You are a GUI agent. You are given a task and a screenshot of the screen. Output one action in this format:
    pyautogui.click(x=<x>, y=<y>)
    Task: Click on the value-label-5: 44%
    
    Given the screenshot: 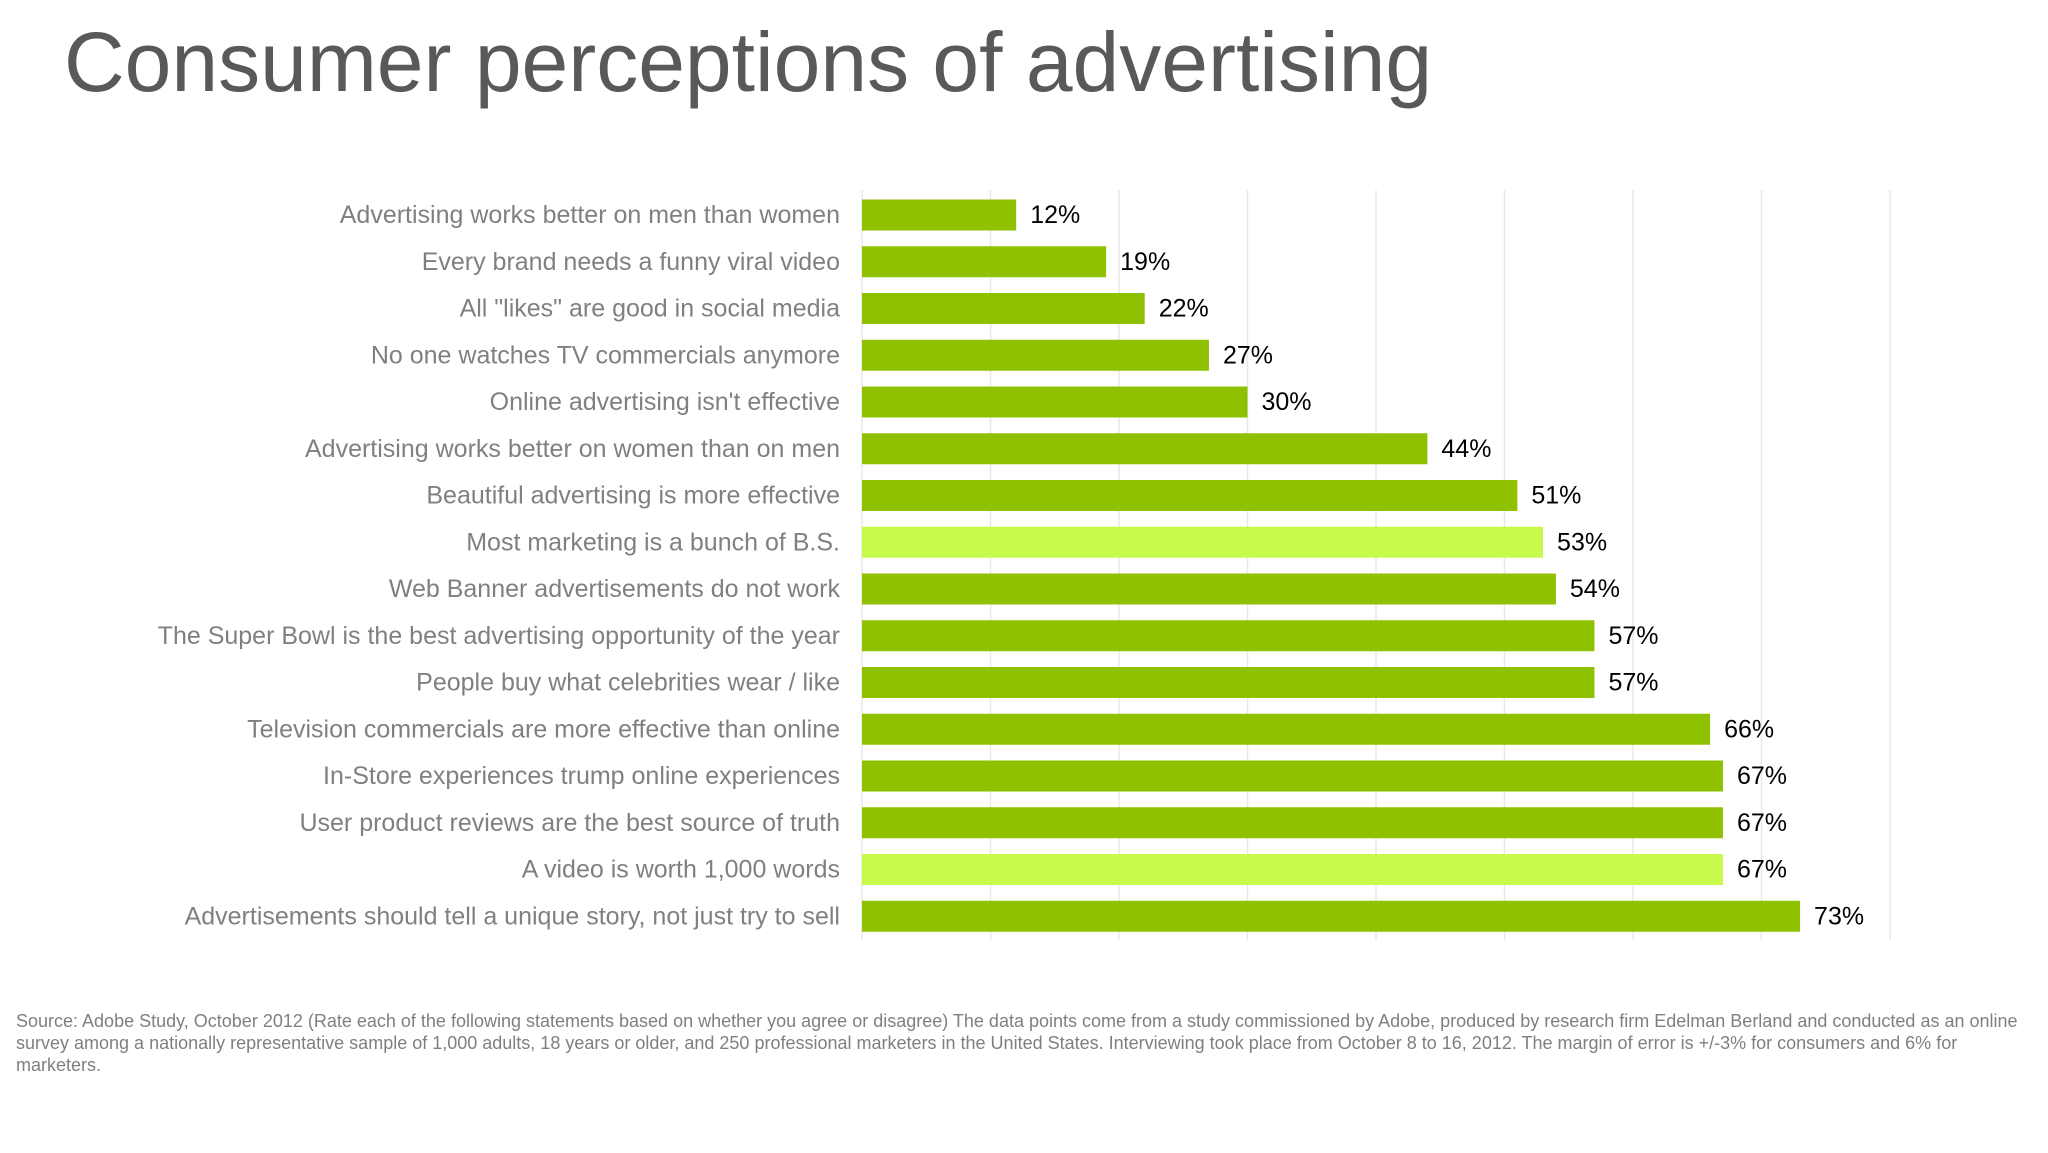 What is the action you would take?
    pyautogui.click(x=1466, y=449)
    